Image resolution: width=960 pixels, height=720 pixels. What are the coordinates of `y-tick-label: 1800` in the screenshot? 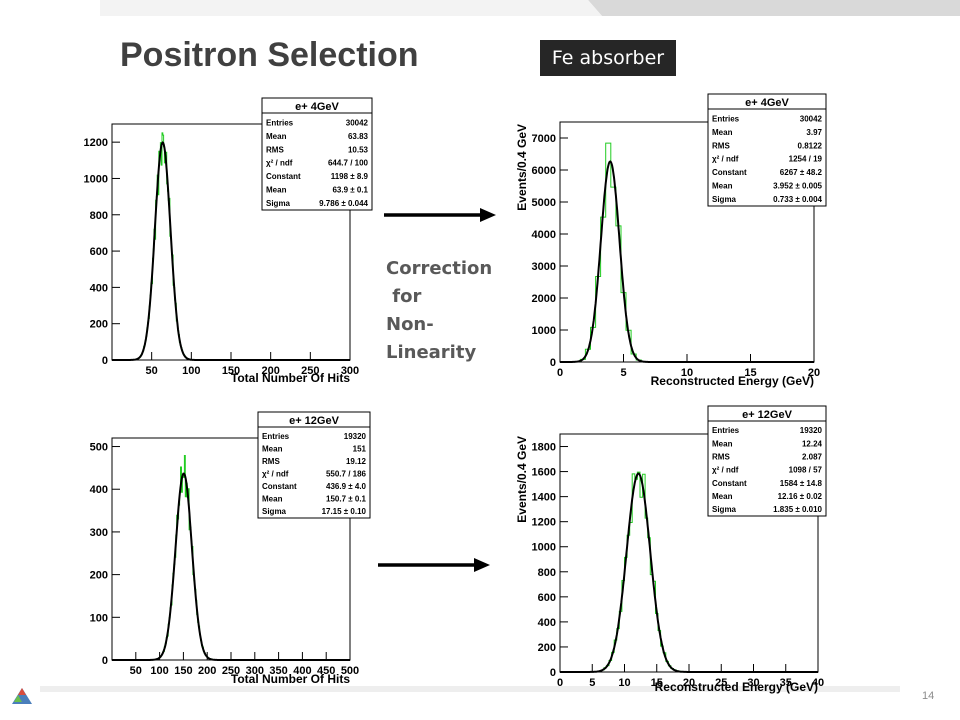 It's located at (544, 448).